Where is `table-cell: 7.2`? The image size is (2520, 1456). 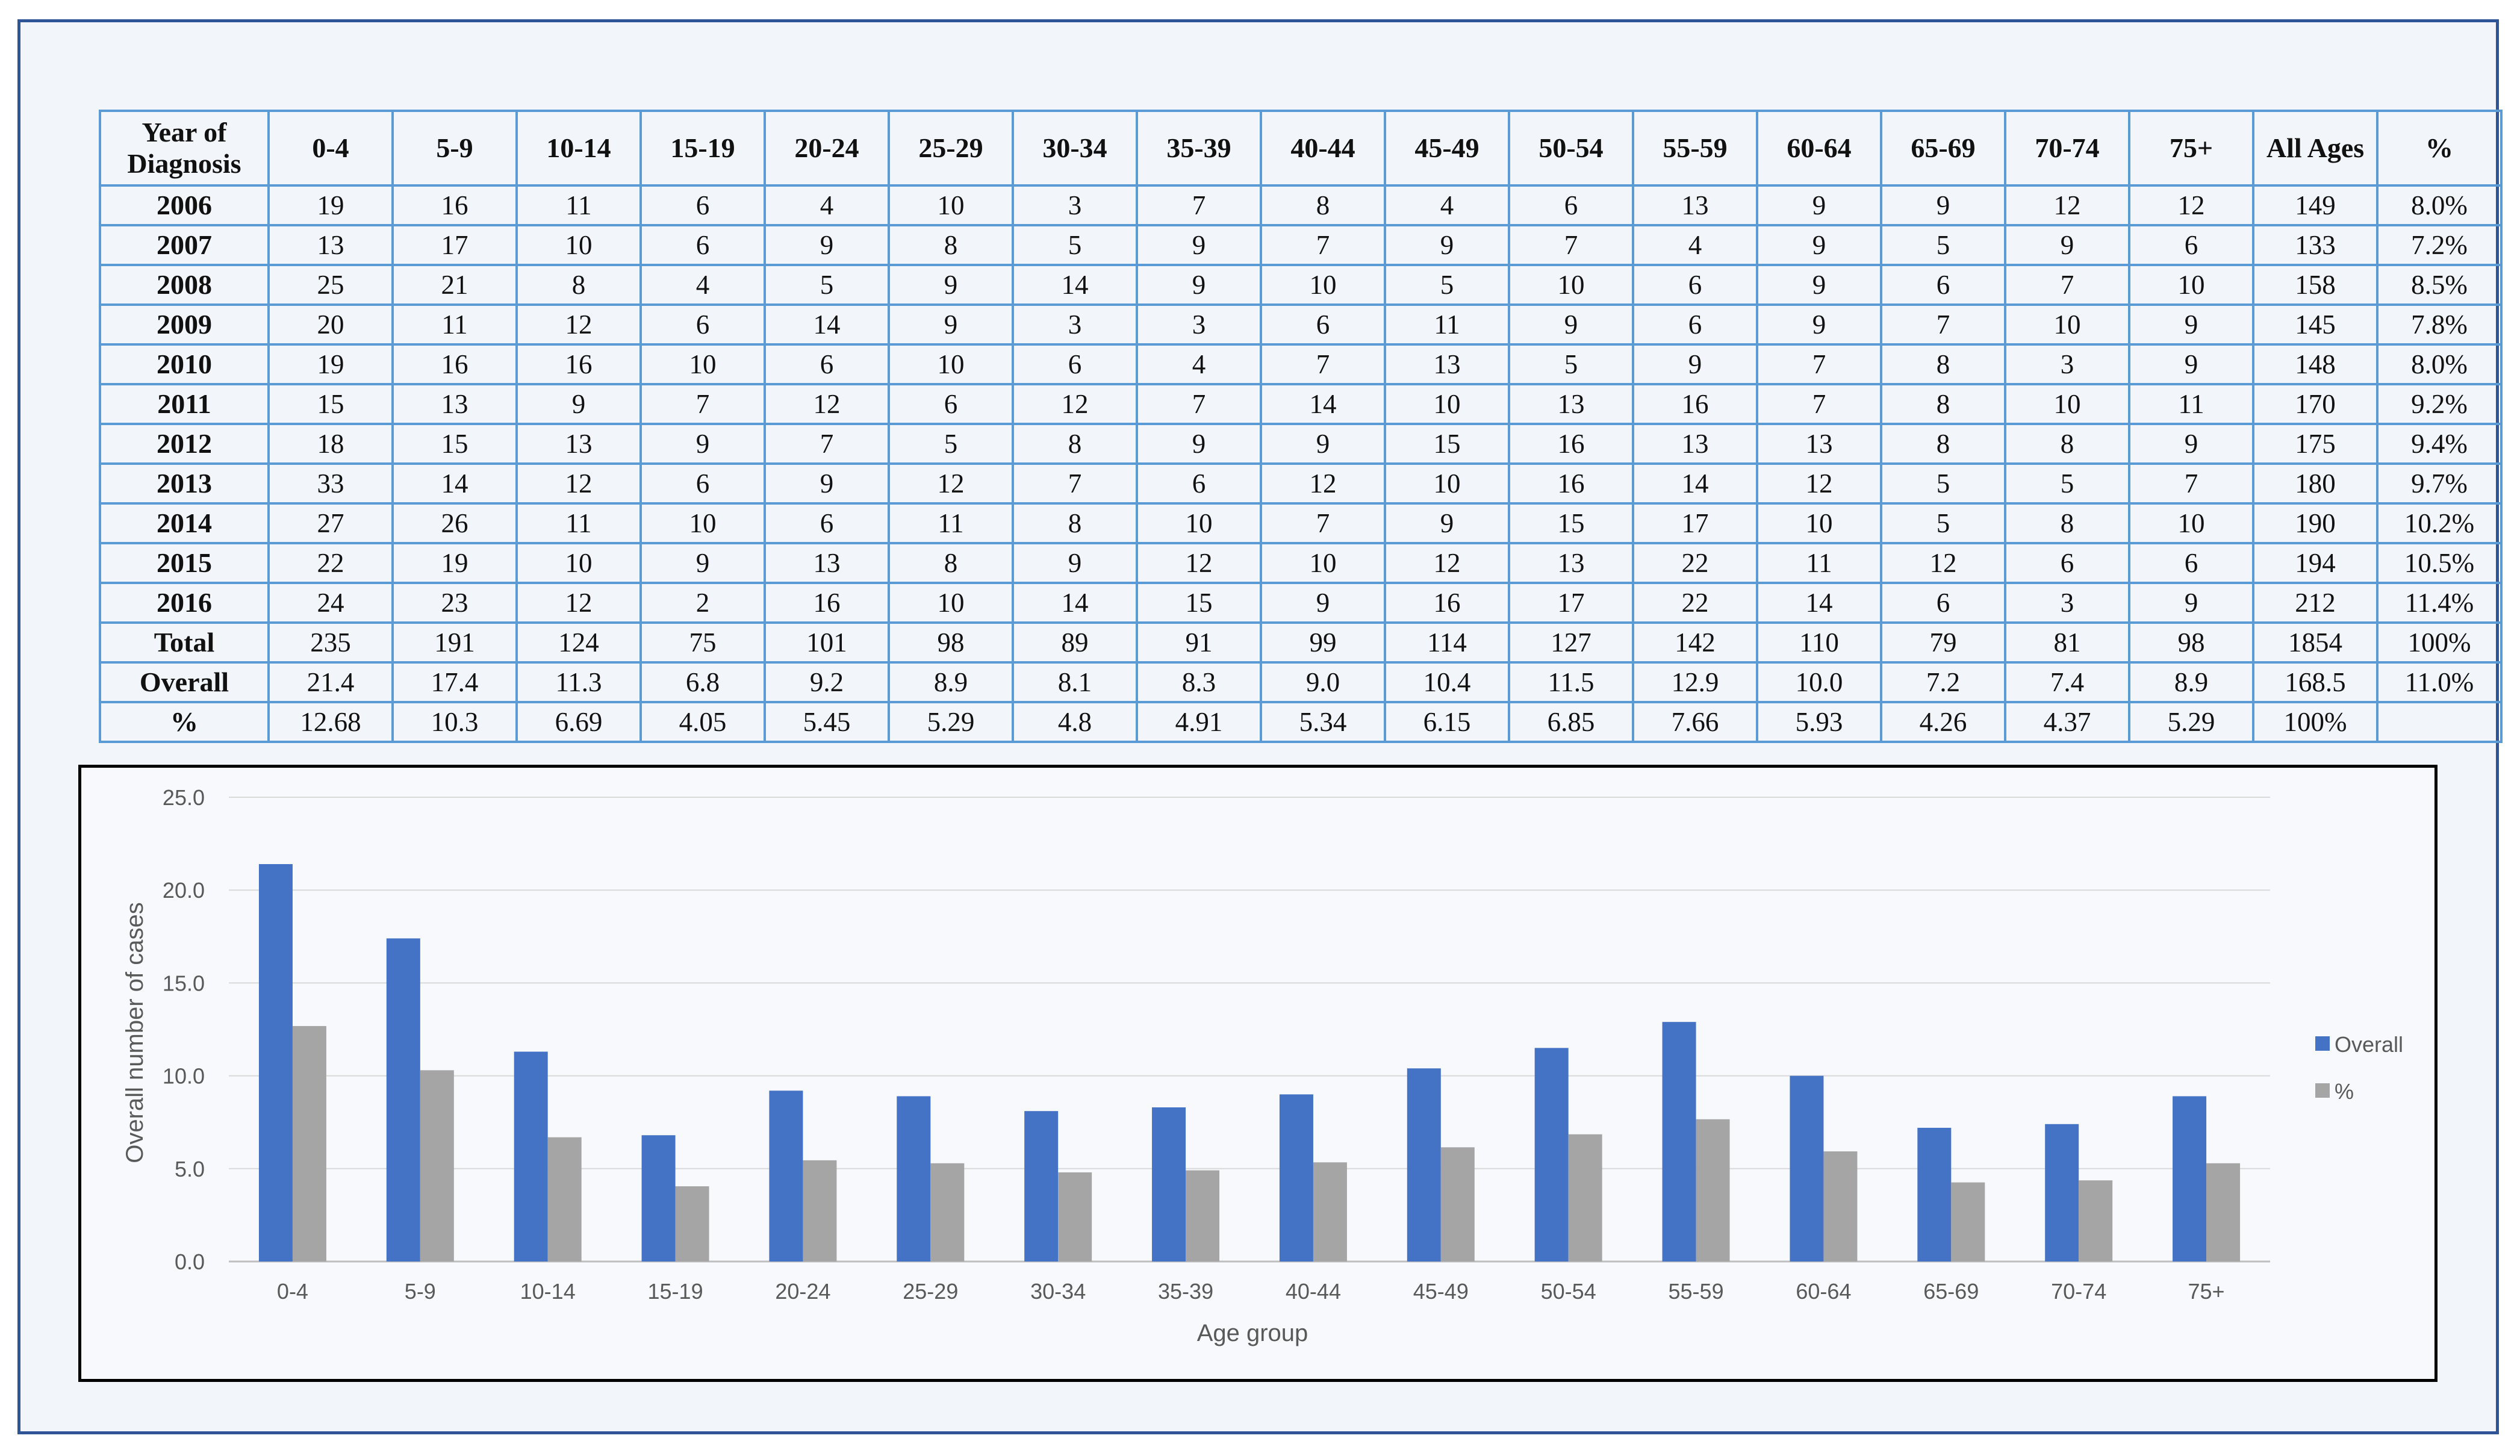
table-cell: 7.2 is located at coordinates (1943, 682).